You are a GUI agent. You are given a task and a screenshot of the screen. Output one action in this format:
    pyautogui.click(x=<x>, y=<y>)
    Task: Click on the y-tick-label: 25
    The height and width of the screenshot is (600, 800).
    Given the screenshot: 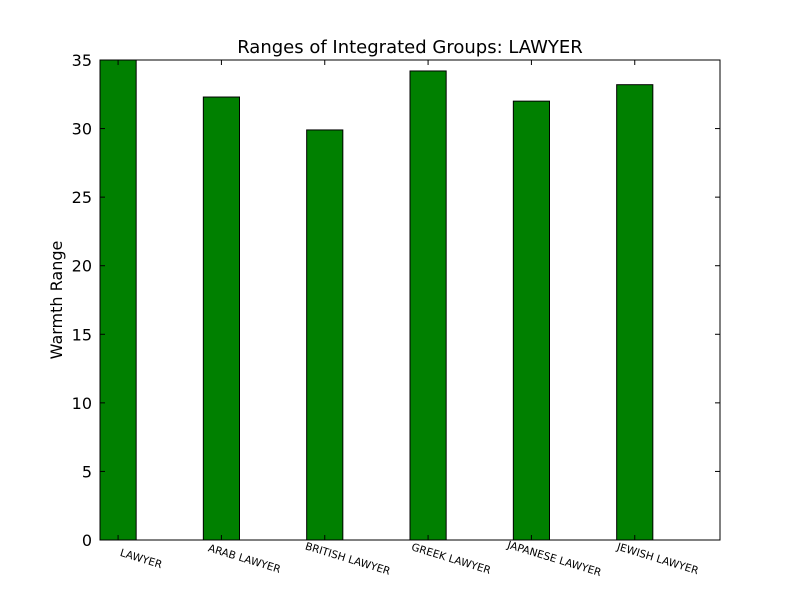 What is the action you would take?
    pyautogui.click(x=82, y=197)
    